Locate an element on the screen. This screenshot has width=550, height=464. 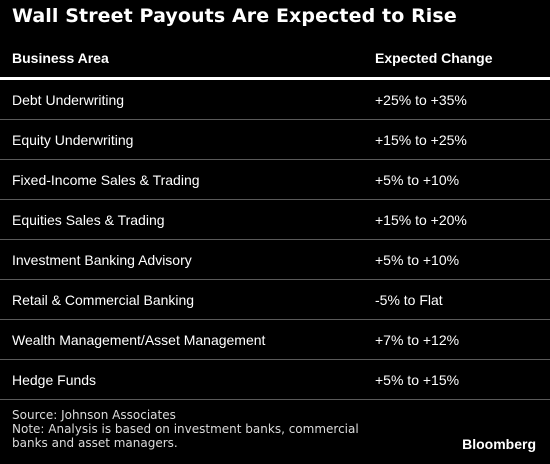
table-row: Equities Sales & Trading +15% to +20% is located at coordinates (275, 220).